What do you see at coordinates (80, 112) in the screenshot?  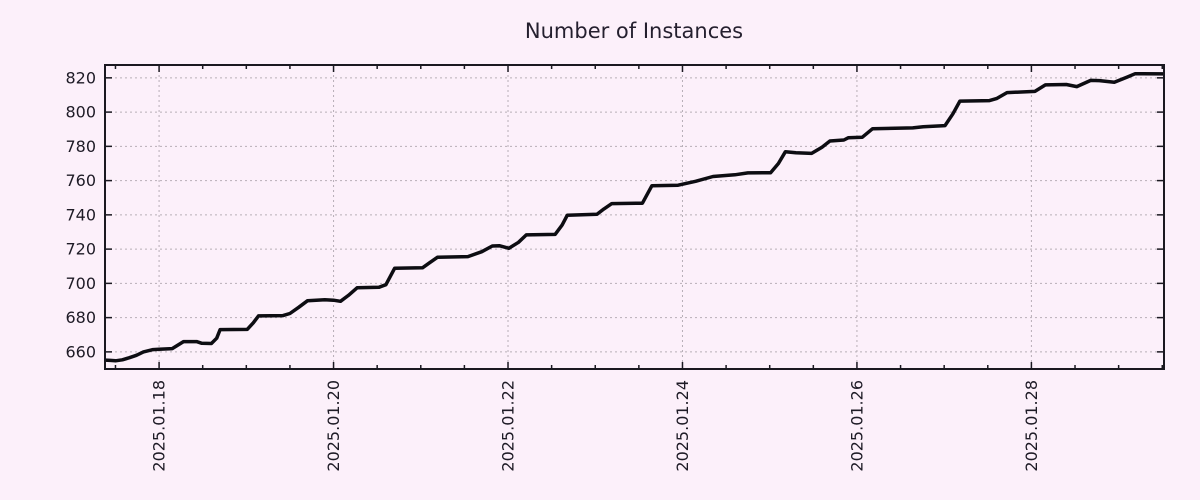 I see `y-axis-label: 800` at bounding box center [80, 112].